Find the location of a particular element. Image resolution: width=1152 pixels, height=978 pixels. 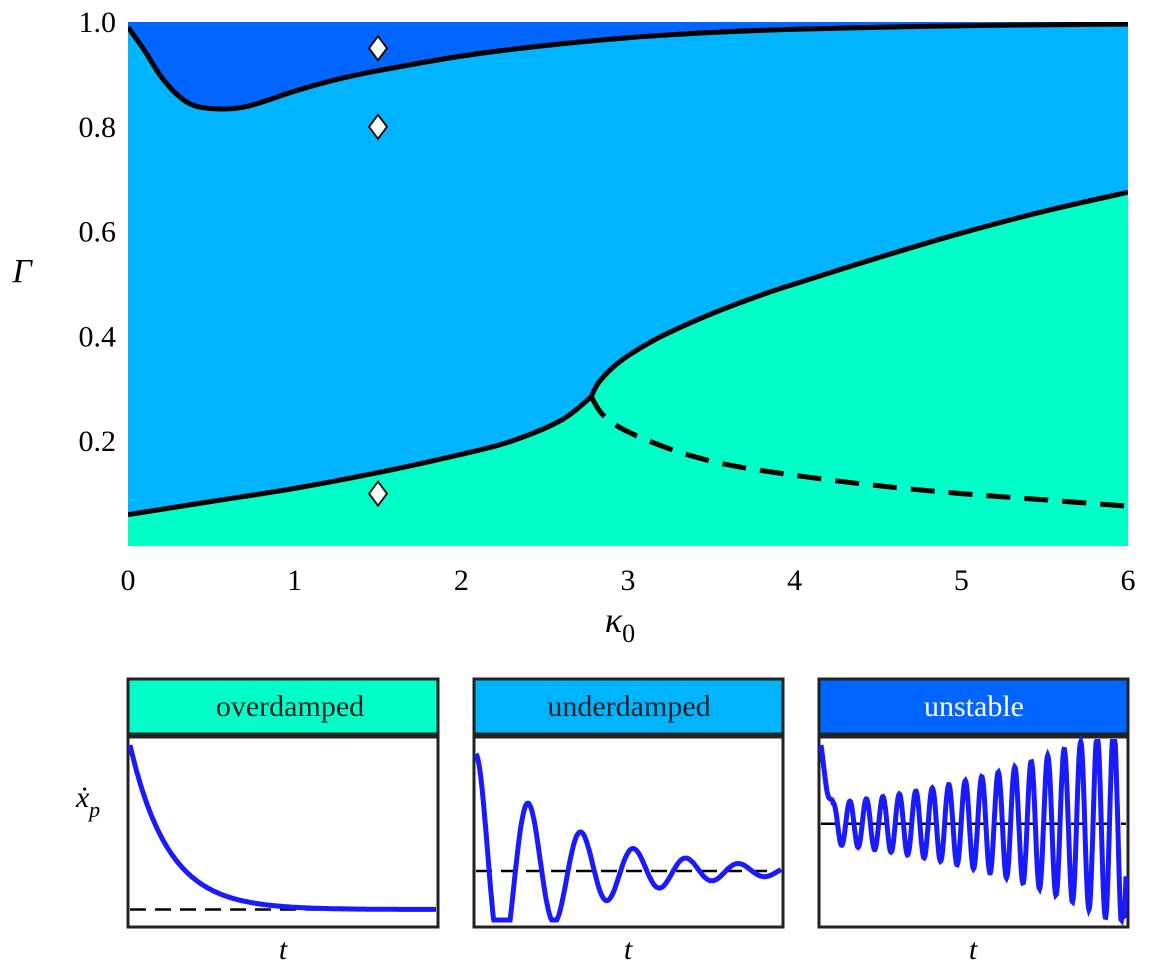

panel-underdamped-header is located at coordinates (628, 706).